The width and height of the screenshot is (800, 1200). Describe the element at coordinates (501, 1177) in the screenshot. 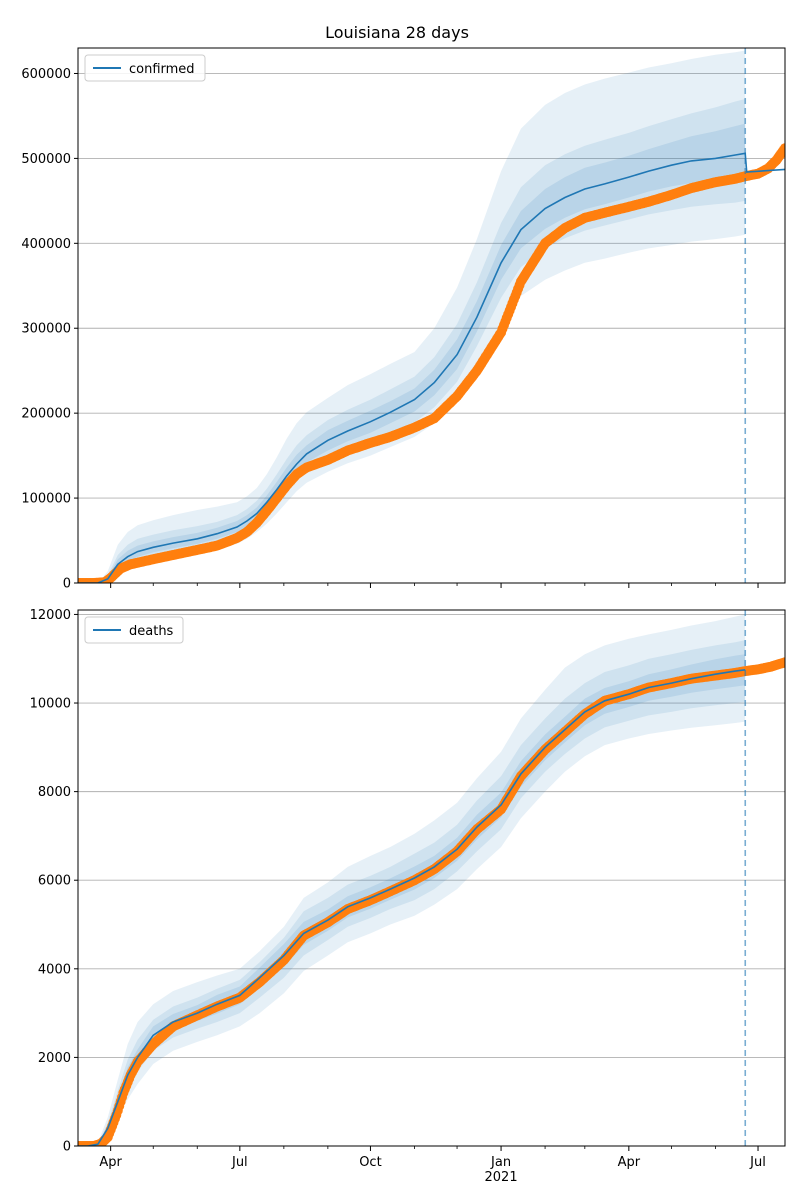

I see `x-tick-label: 2021` at that location.